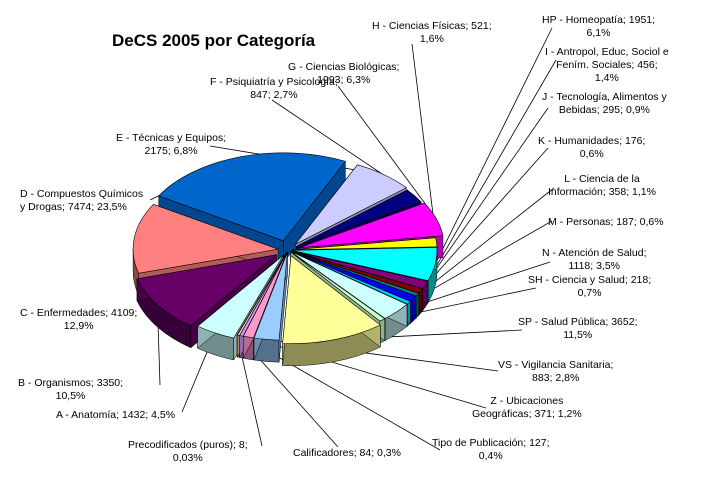  I want to click on label-vs: VS - Vigilancia Sanitaria; 883; 2,8%, so click(556, 371).